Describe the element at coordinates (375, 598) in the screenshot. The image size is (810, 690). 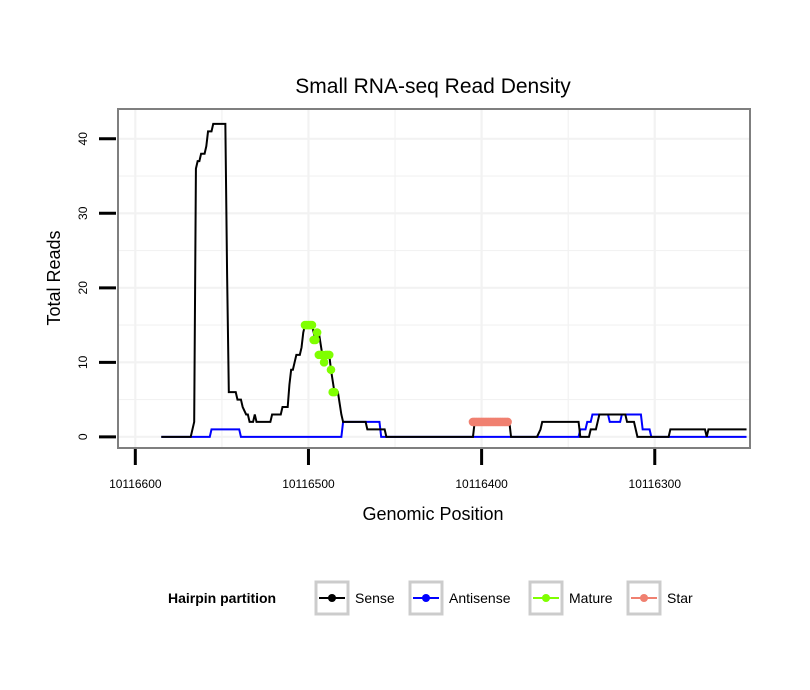
I see `legend-label-sense: Sense` at that location.